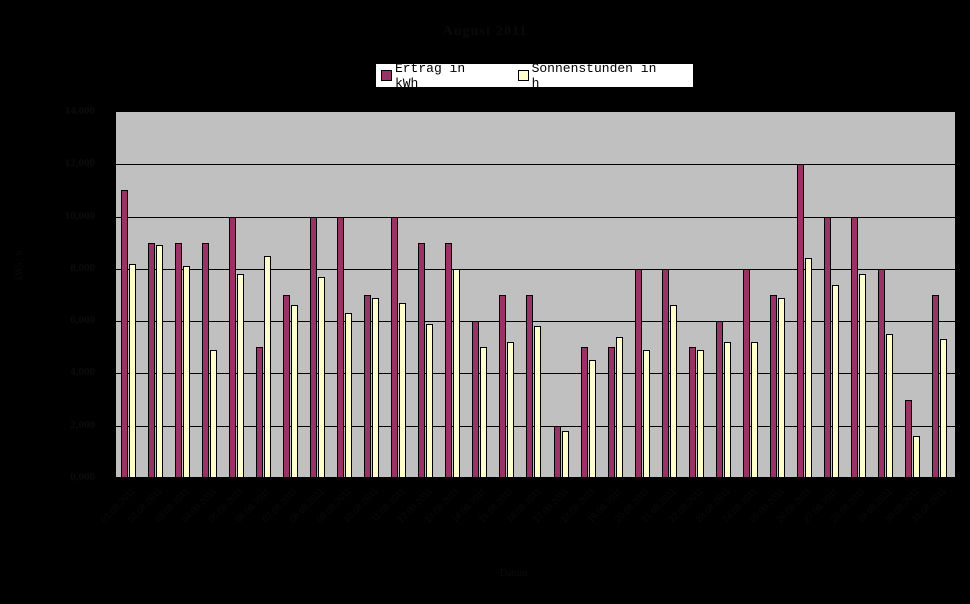 This screenshot has width=970, height=604. Describe the element at coordinates (79, 111) in the screenshot. I see `y-tick-label: 14,000` at that location.